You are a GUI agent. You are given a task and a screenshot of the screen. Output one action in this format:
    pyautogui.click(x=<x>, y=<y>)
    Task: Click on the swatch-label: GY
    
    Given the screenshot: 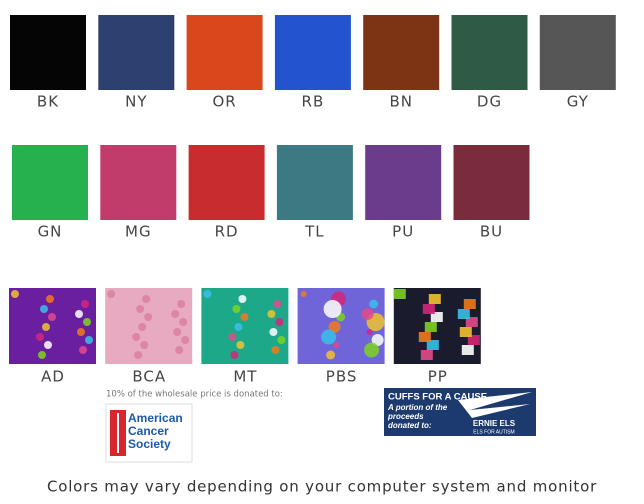 What is the action you would take?
    pyautogui.click(x=578, y=102)
    